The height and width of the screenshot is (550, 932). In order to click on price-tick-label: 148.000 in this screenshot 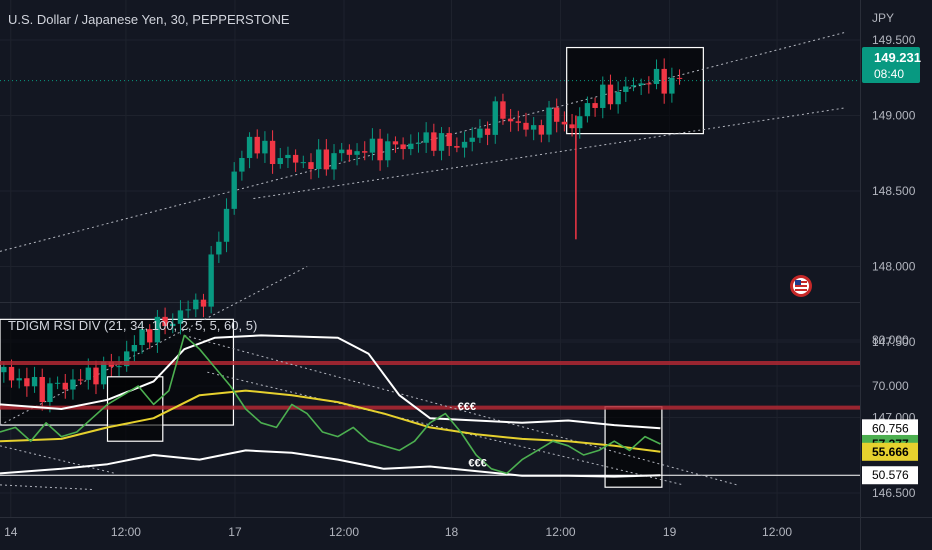, I will do `click(894, 267)`.